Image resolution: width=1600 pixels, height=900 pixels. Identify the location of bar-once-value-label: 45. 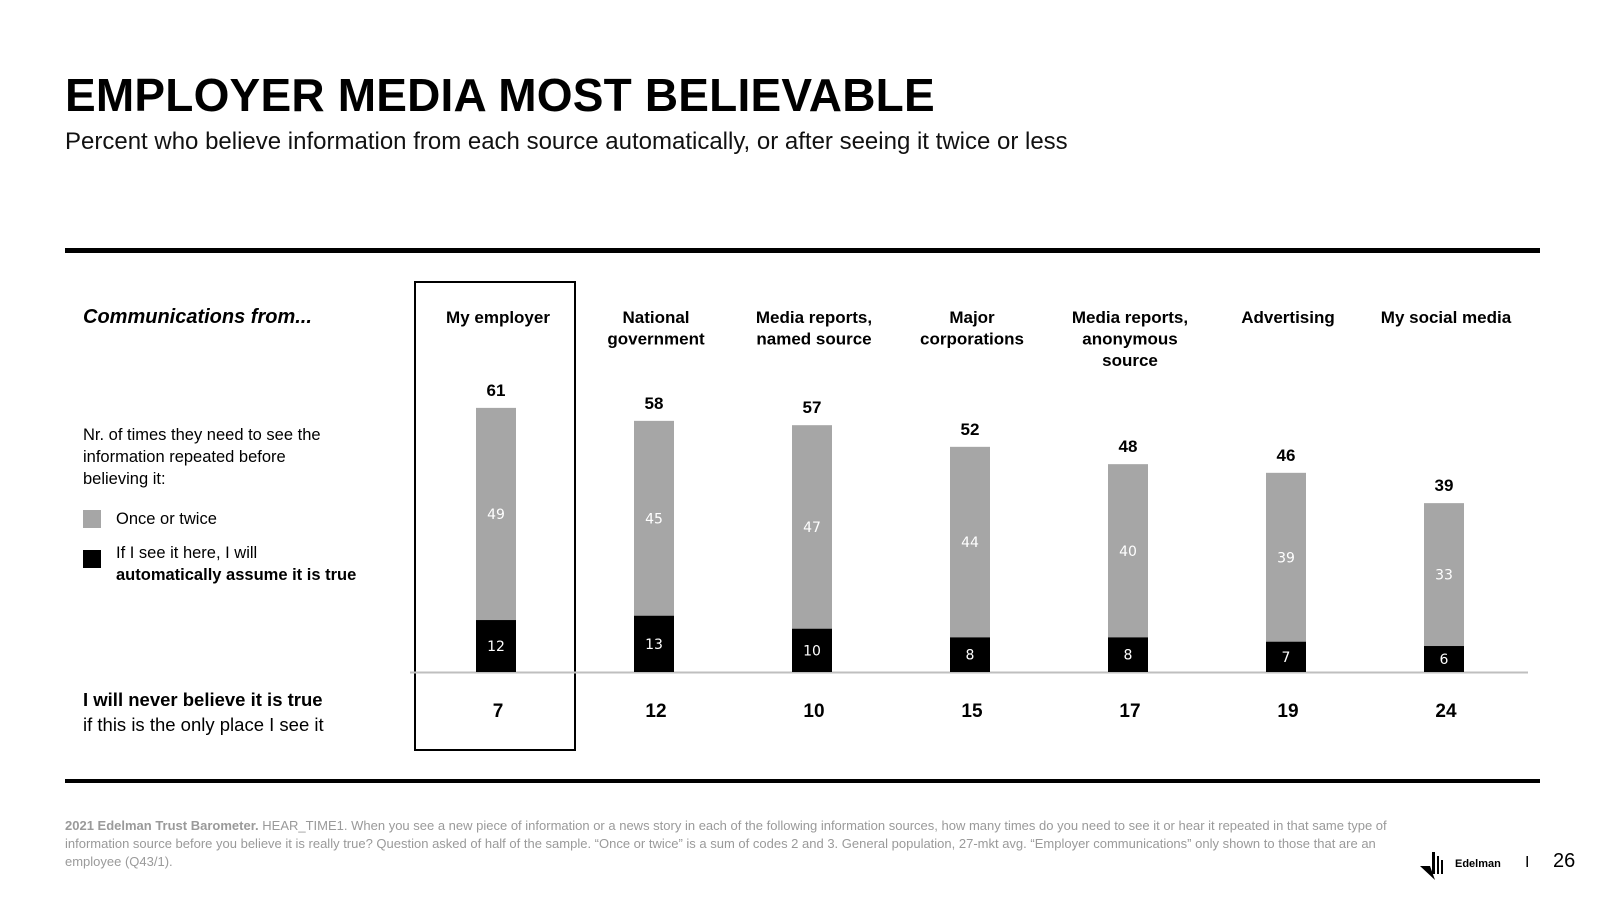
(654, 519).